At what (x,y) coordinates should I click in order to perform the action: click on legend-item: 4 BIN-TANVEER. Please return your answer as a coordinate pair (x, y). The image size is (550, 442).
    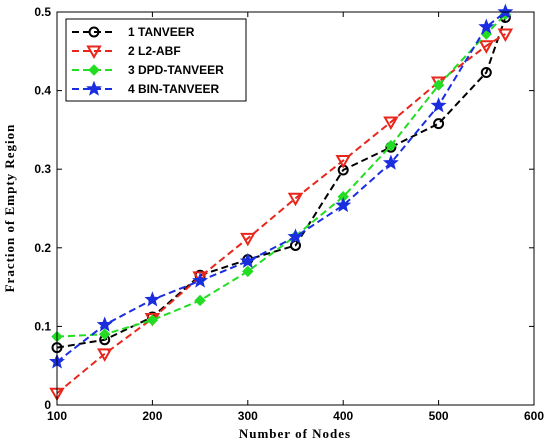
    Looking at the image, I should click on (145, 88).